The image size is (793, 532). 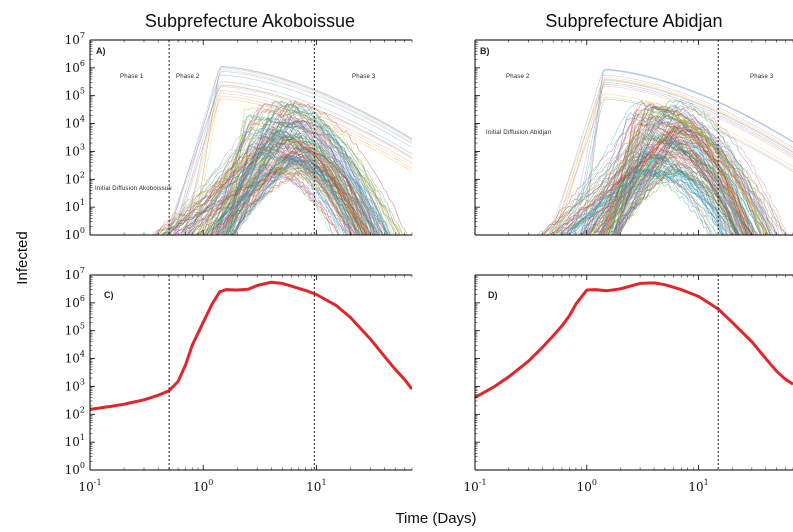 What do you see at coordinates (101, 51) in the screenshot?
I see `panel-label-a: A)` at bounding box center [101, 51].